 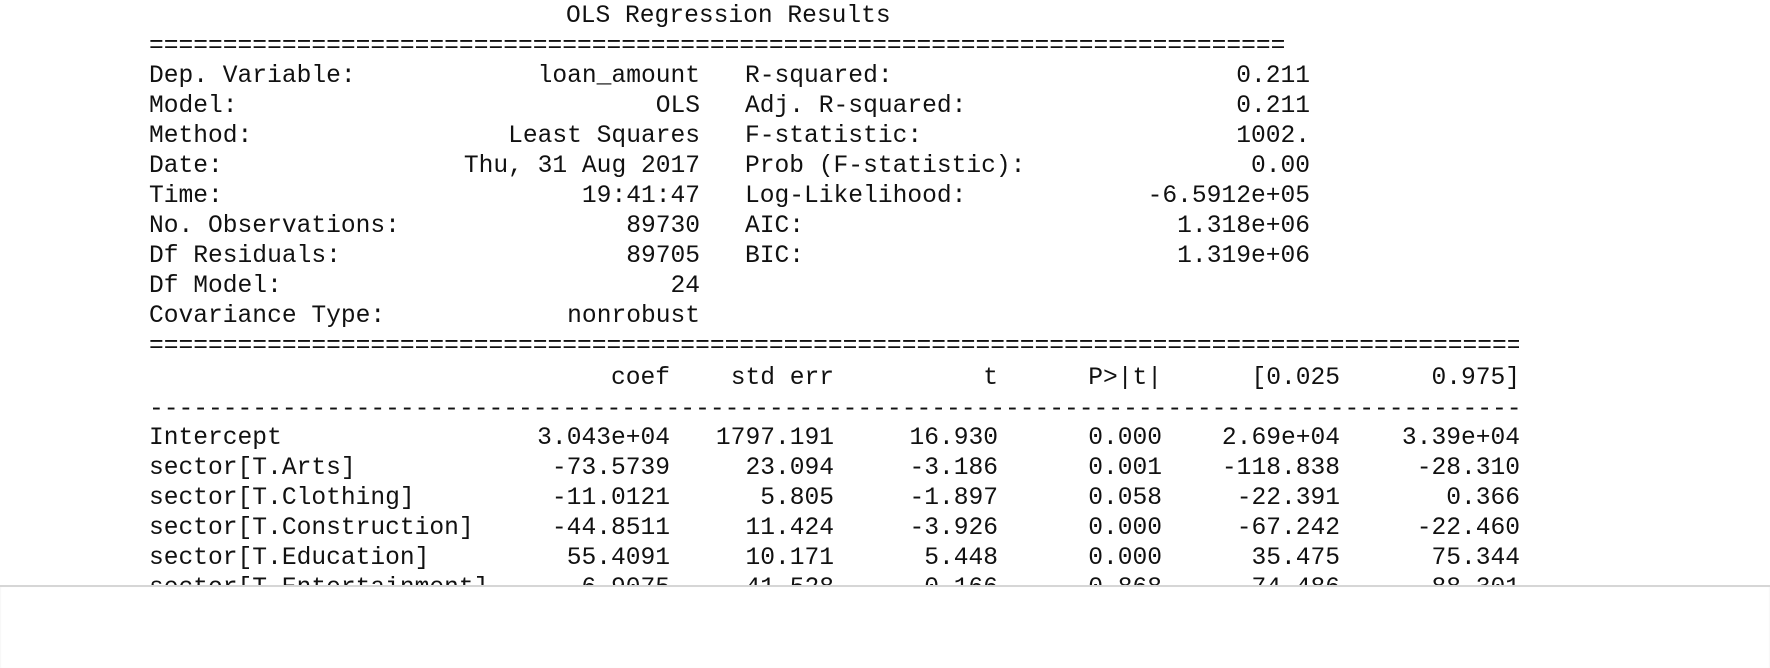 I want to click on table-cell: 0.058, so click(x=1125, y=498).